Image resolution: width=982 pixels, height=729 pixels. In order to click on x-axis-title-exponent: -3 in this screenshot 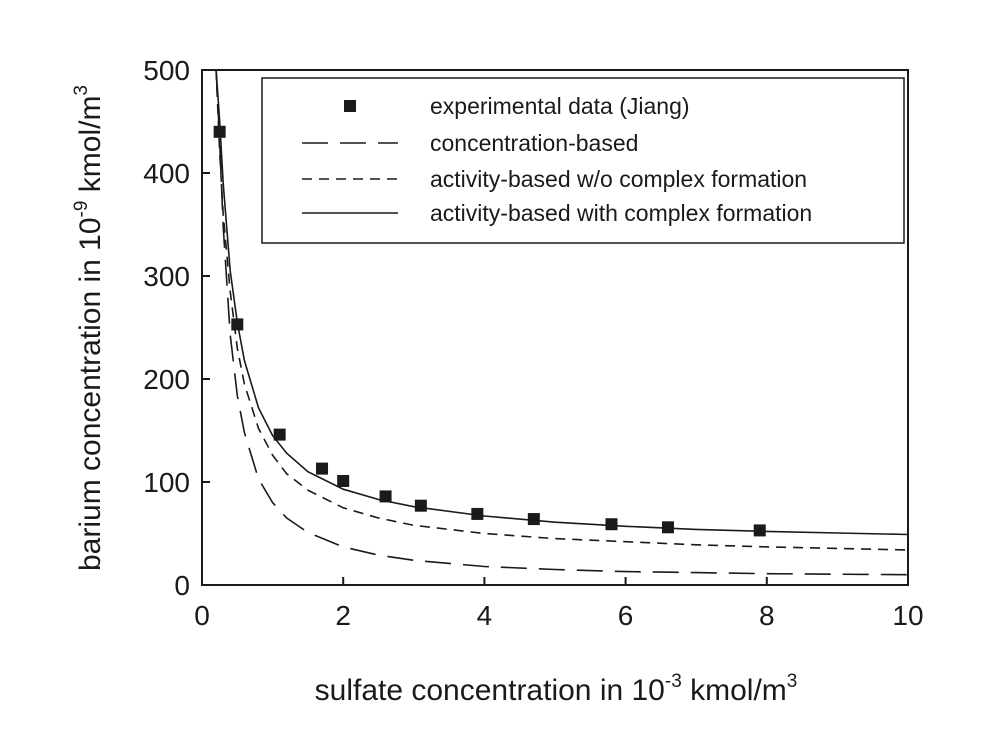, I will do `click(673, 681)`.